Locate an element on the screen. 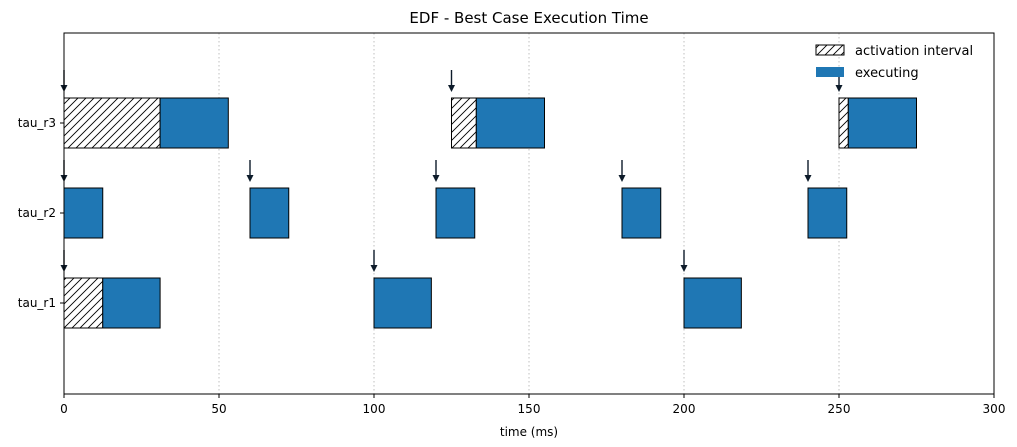 Image resolution: width=1017 pixels, height=447 pixels. x-tick-label: 100 is located at coordinates (374, 409).